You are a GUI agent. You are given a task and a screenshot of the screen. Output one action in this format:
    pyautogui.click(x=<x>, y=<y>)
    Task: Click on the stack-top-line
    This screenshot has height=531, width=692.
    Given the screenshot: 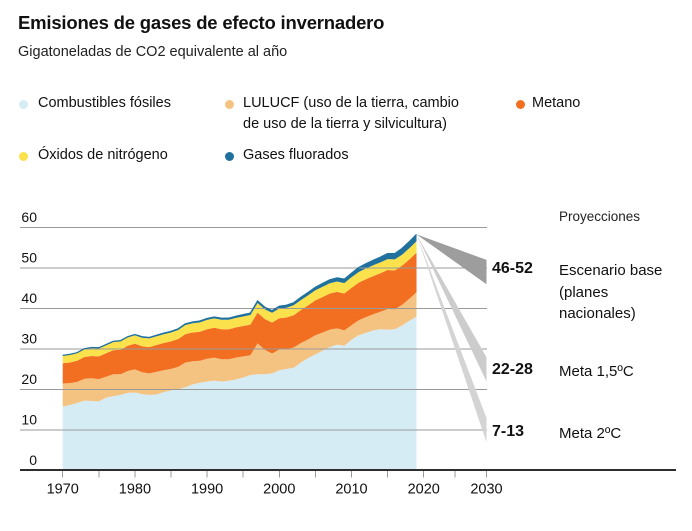 What is the action you would take?
    pyautogui.click(x=239, y=295)
    